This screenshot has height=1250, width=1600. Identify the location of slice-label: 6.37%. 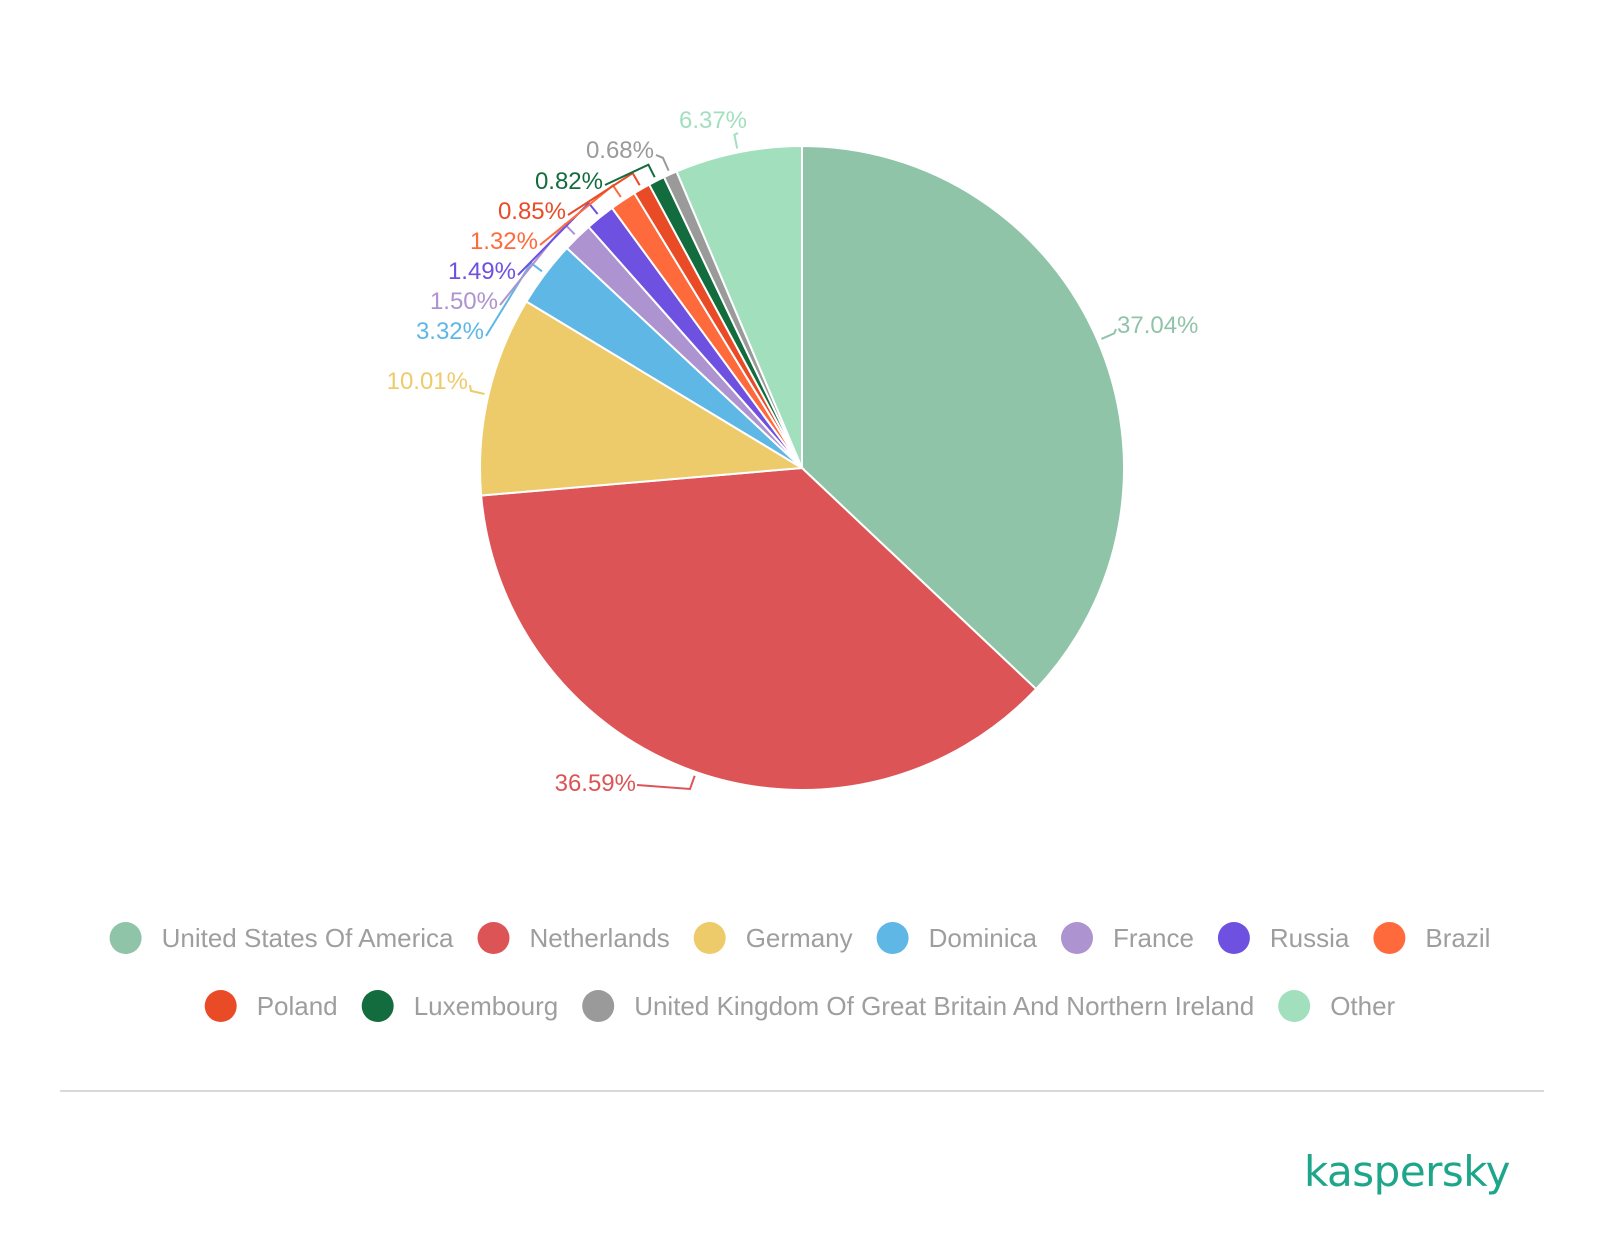
(713, 120).